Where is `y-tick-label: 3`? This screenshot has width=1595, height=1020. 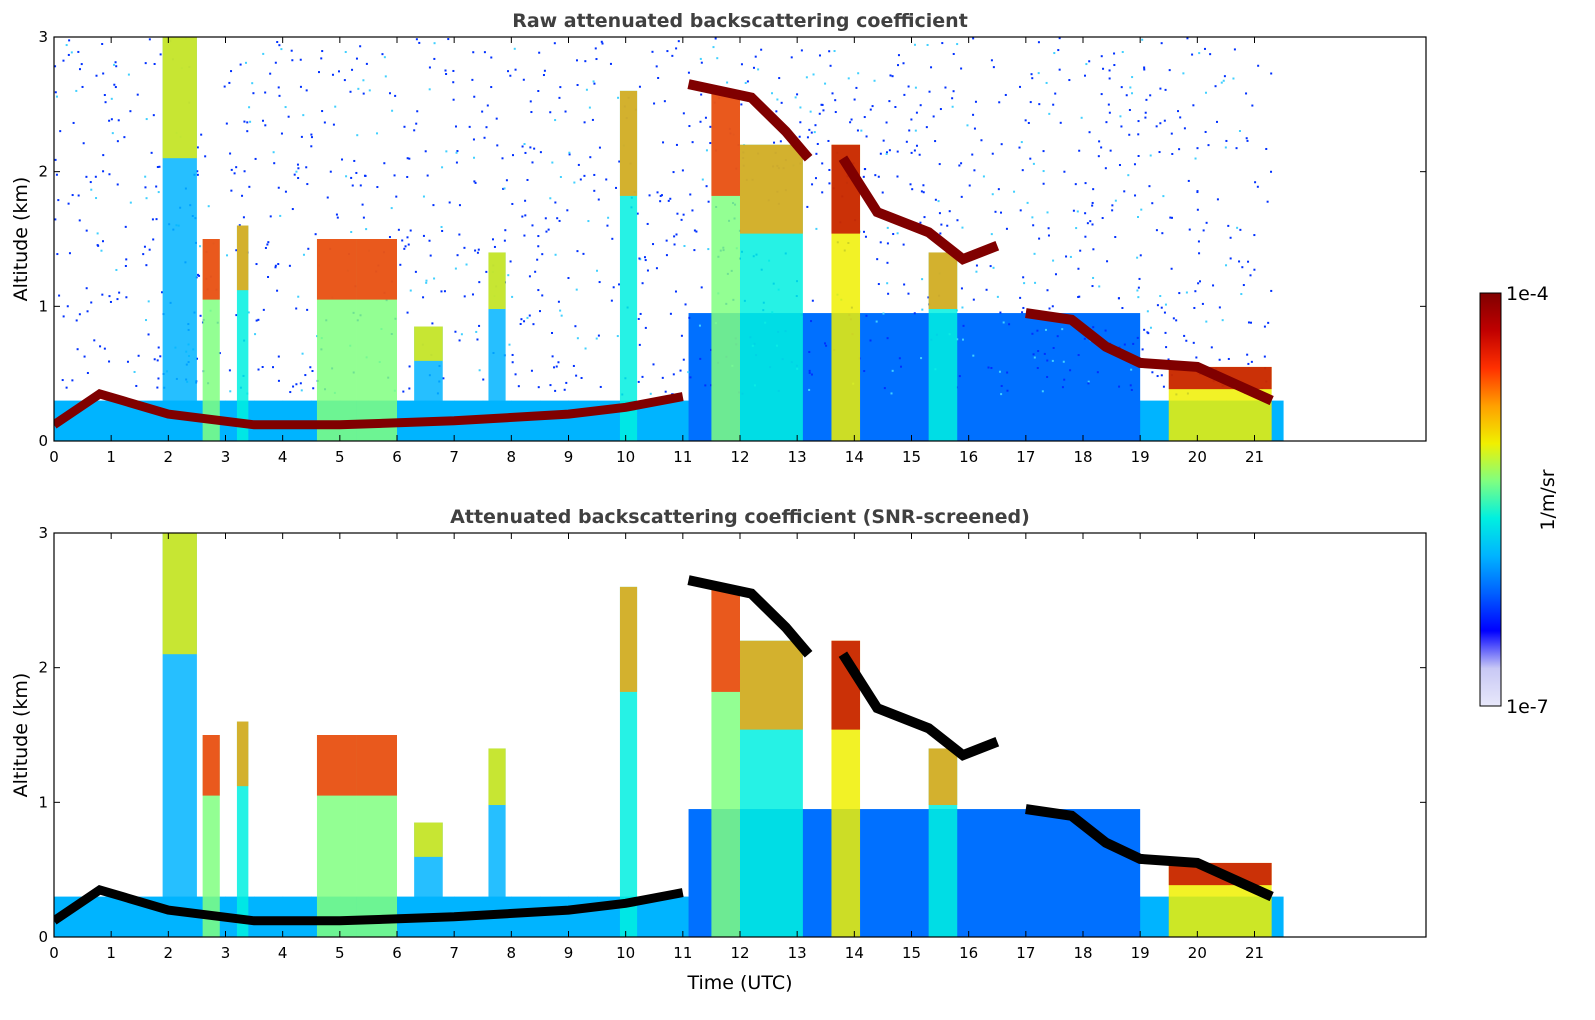
y-tick-label: 3 is located at coordinates (43, 533).